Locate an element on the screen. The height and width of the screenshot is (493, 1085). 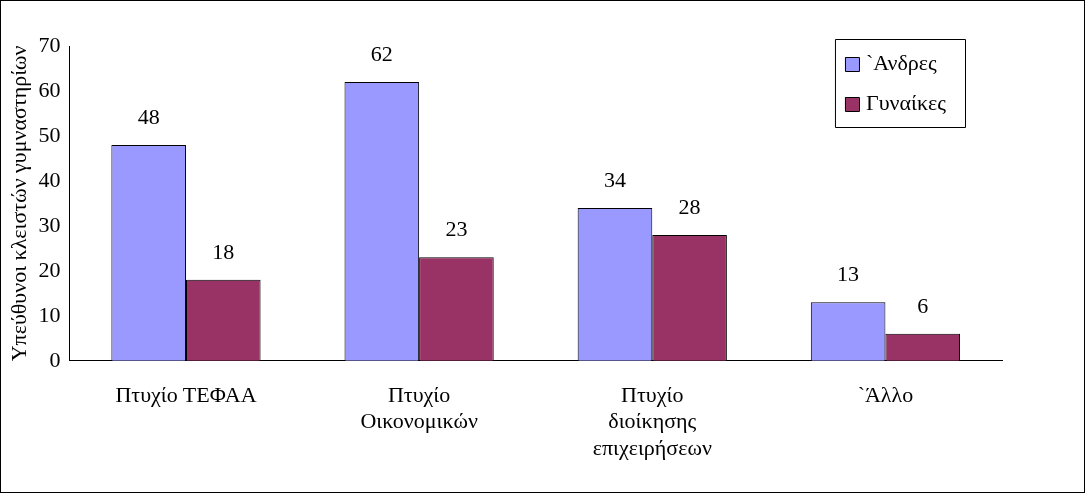
y-tick-label: 70 is located at coordinates (49, 44).